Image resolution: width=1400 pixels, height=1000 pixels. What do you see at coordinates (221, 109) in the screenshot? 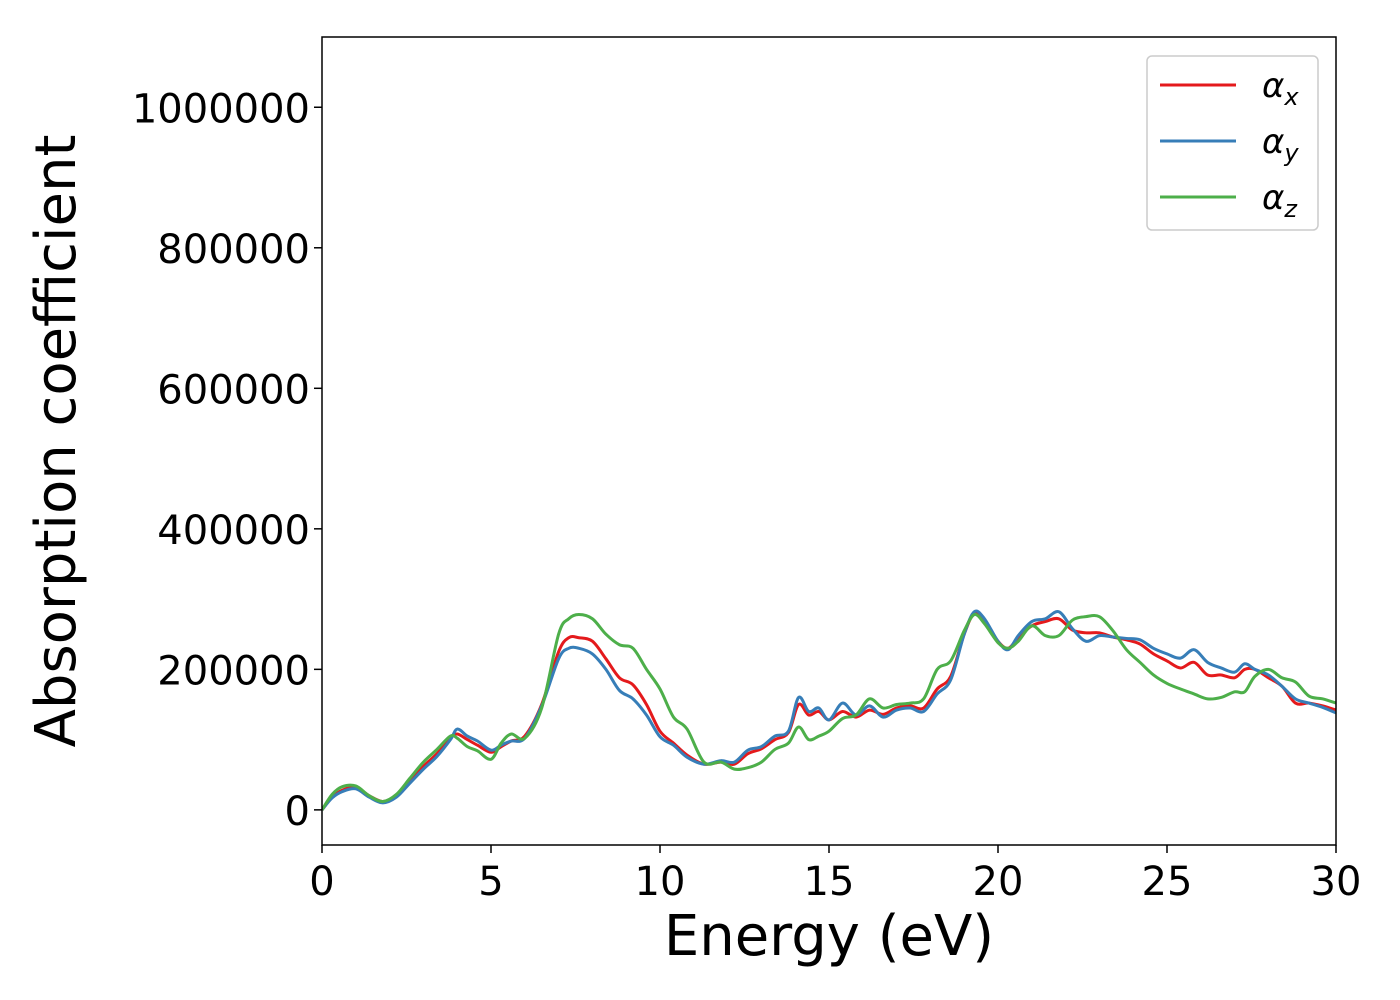
I see `y-tick-label: 1000000` at bounding box center [221, 109].